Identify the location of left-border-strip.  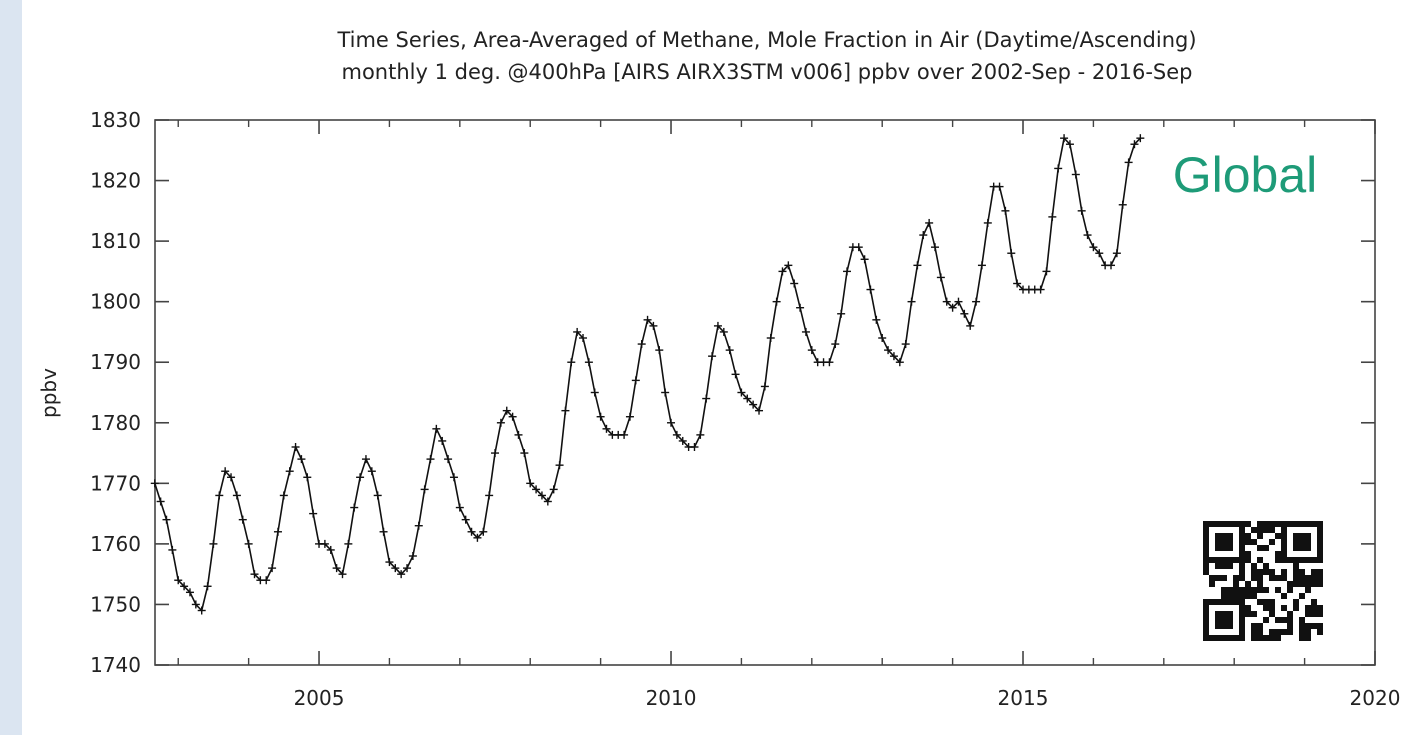
(11, 367).